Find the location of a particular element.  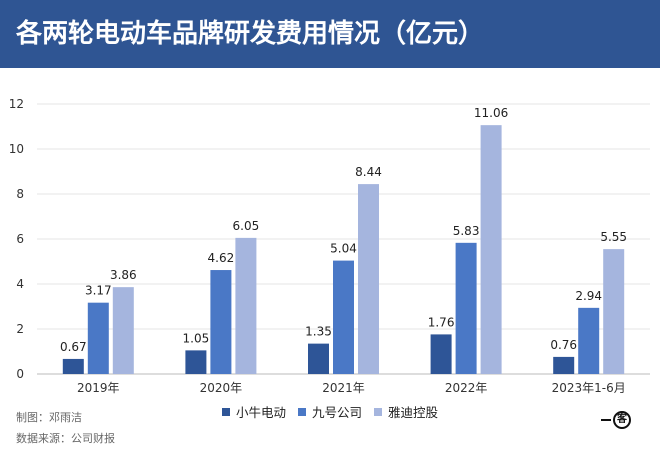

x-tick-label: 2020年 is located at coordinates (221, 388).